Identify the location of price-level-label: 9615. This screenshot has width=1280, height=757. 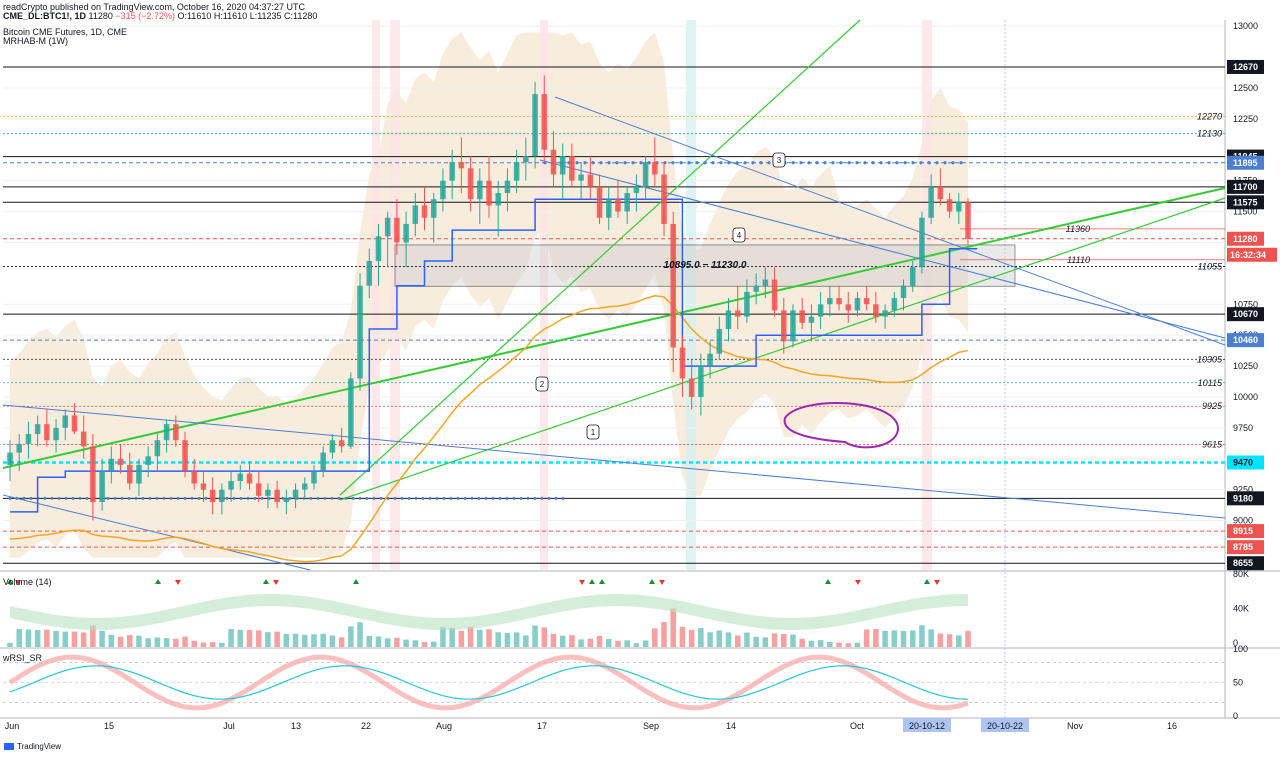
(1212, 445).